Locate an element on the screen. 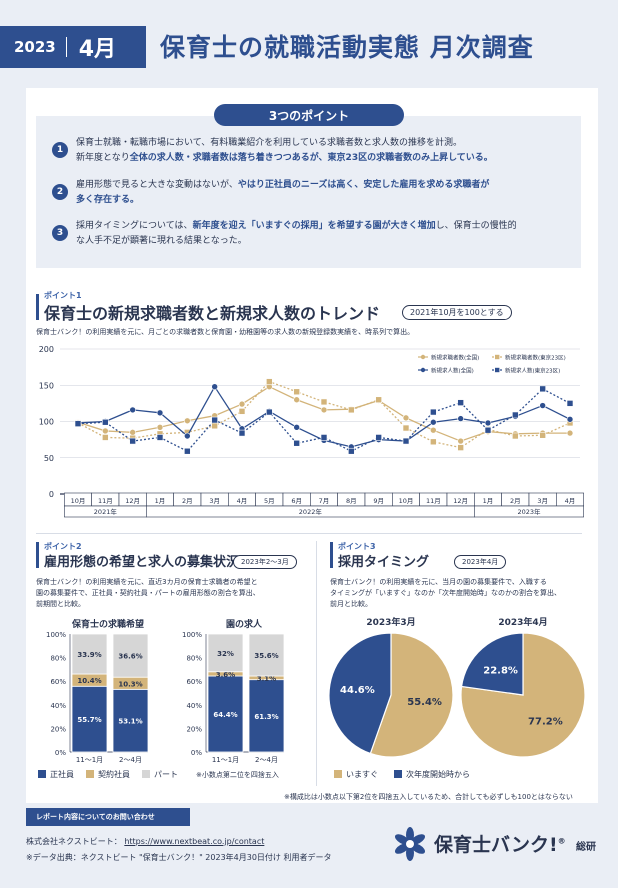 The height and width of the screenshot is (888, 618). section-accent-bar is located at coordinates (37, 307).